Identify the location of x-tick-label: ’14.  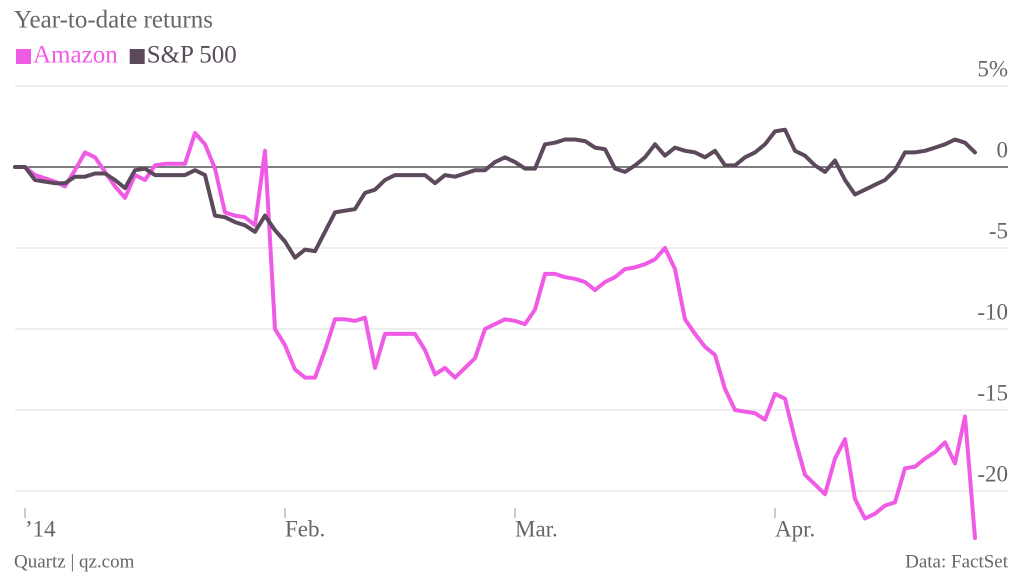
(40, 528).